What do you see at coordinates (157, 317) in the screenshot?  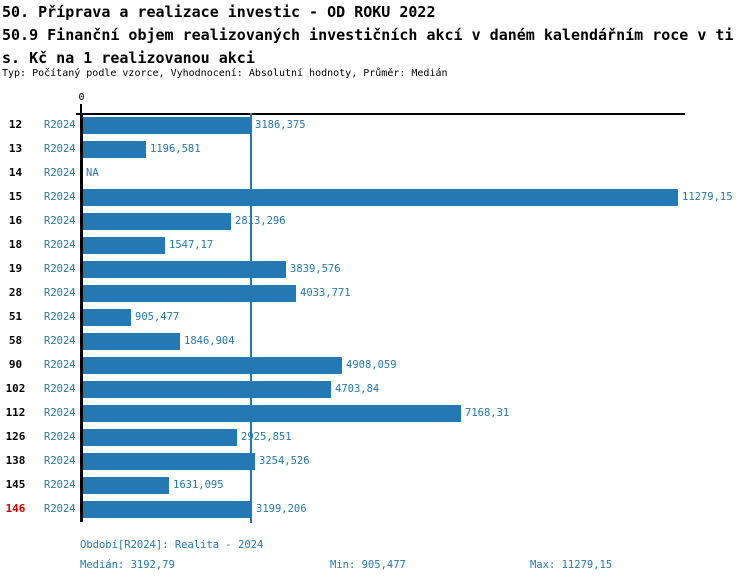 I see `row-value-label: 905,477` at bounding box center [157, 317].